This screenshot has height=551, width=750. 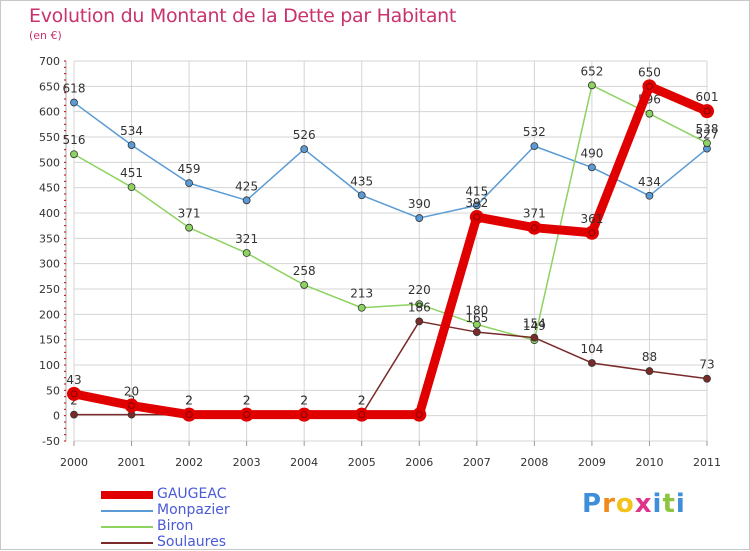 I want to click on y-tick-label: 500, so click(x=49, y=162).